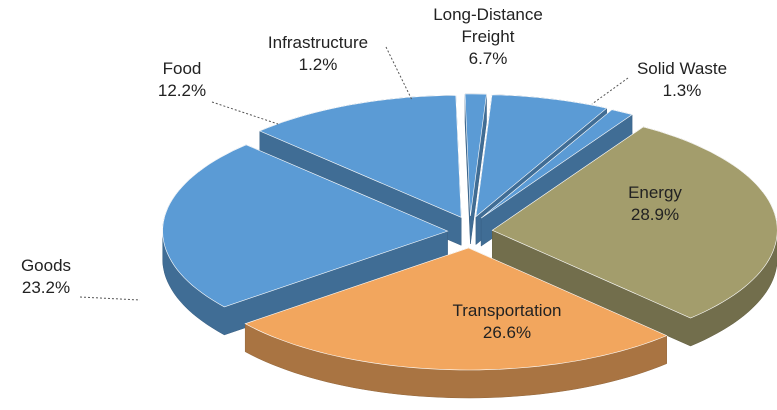 The image size is (777, 410). Describe the element at coordinates (655, 192) in the screenshot. I see `category-name: Energy` at that location.